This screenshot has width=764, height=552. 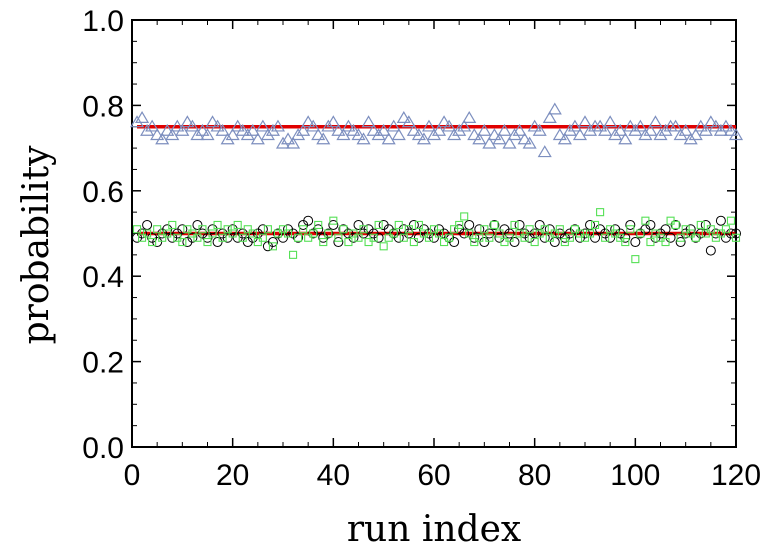 What do you see at coordinates (103, 192) in the screenshot?
I see `y-tick-label: 0.6` at bounding box center [103, 192].